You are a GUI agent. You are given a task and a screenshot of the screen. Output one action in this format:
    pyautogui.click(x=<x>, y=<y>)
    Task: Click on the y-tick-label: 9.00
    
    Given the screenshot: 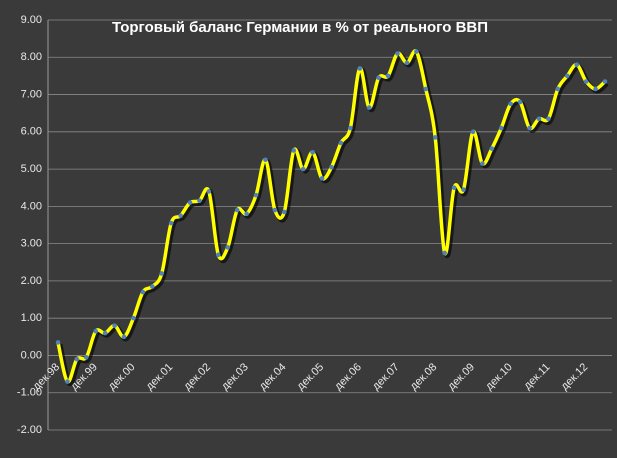 What is the action you would take?
    pyautogui.click(x=31, y=20)
    